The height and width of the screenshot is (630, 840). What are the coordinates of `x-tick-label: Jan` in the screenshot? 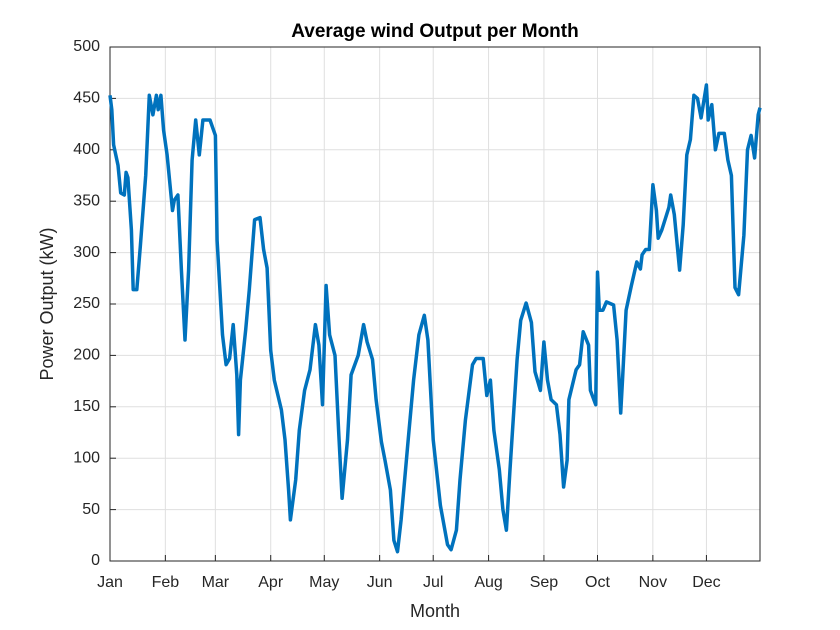 It's located at (110, 582).